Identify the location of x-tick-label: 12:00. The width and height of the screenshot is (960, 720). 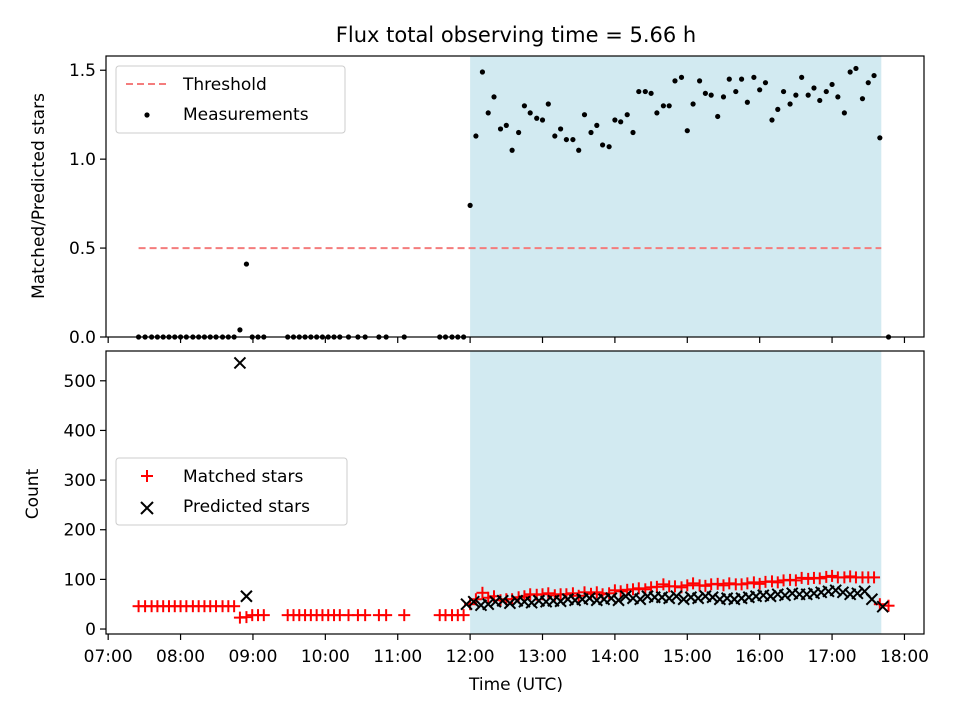
(470, 657).